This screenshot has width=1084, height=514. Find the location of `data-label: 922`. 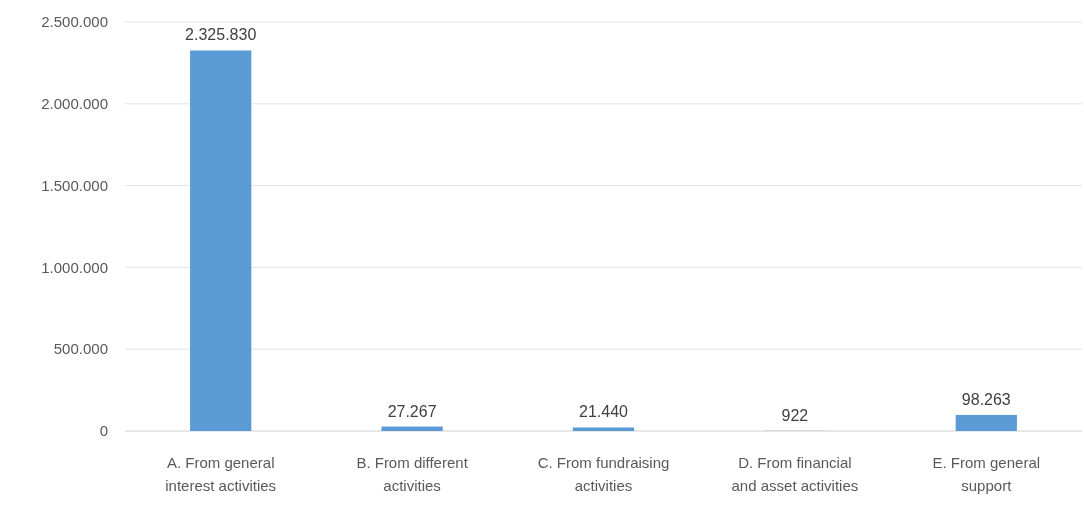

data-label: 922 is located at coordinates (795, 415).